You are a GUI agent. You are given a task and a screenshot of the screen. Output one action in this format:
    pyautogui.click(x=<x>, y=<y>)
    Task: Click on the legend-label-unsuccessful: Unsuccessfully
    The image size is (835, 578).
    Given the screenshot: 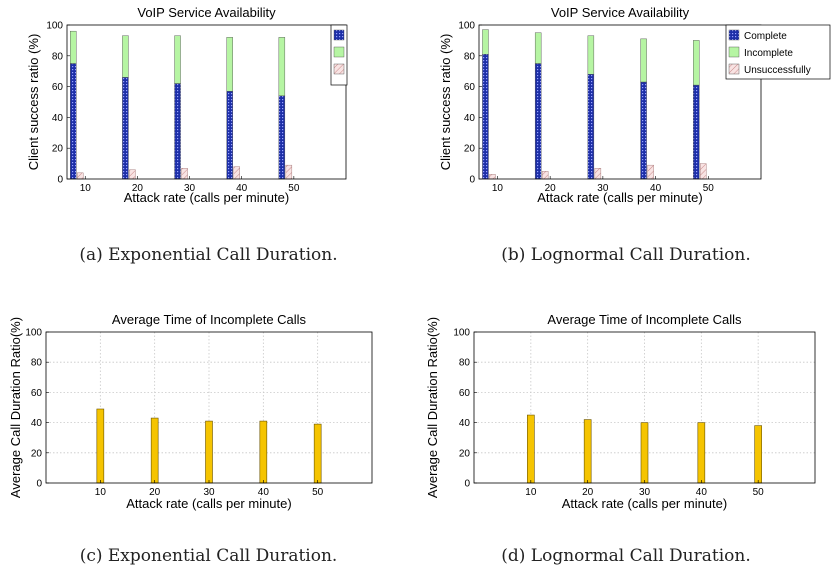 What is the action you would take?
    pyautogui.click(x=777, y=70)
    